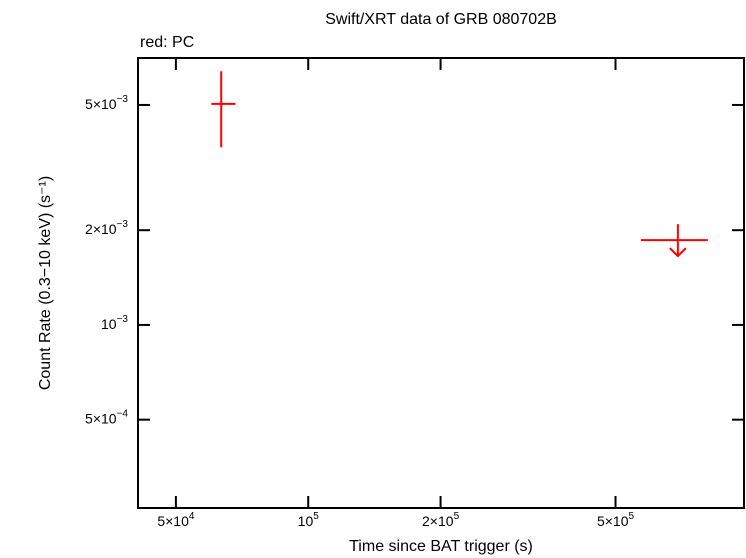 This screenshot has width=746, height=558. I want to click on tick-label: 5×10⁴, so click(176, 520).